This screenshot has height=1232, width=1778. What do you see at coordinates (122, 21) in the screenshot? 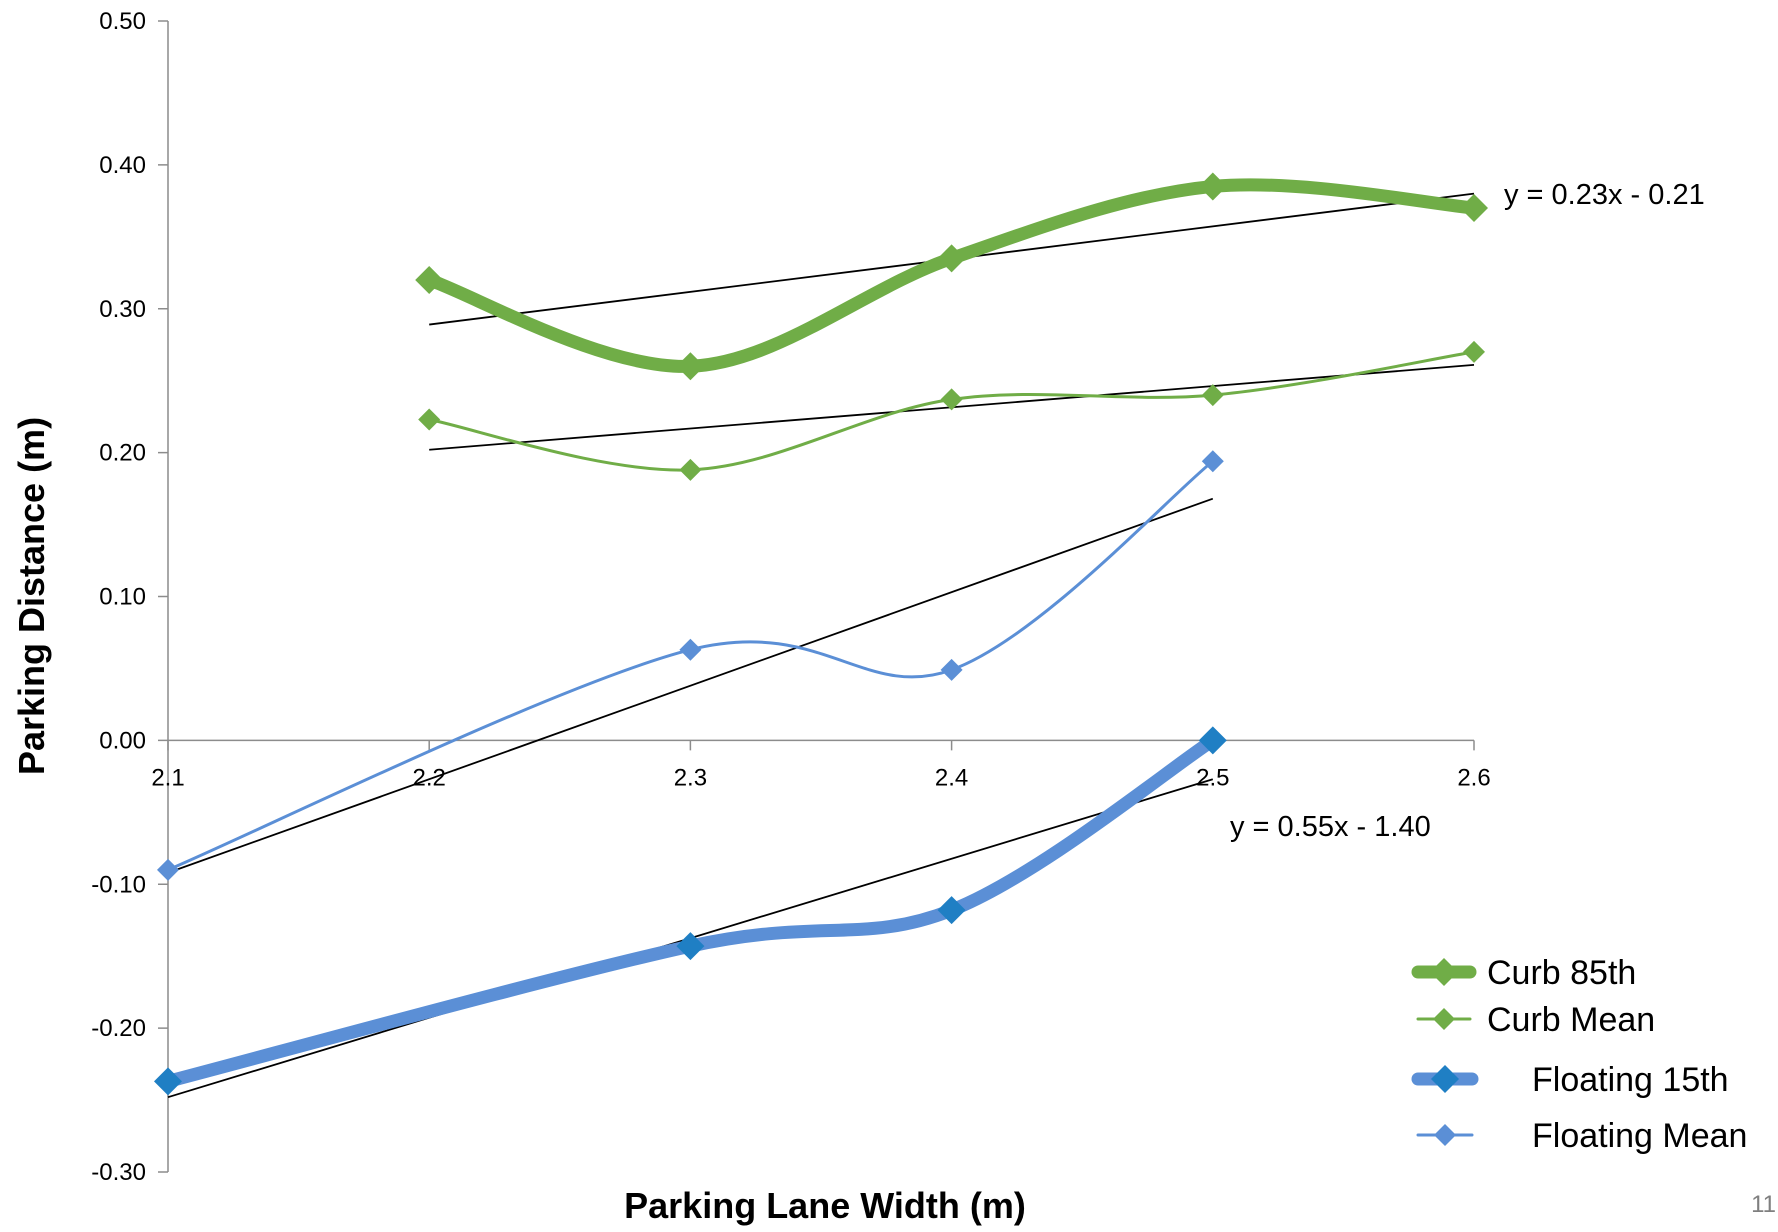
I see `y-tick-label: 0.50` at bounding box center [122, 21].